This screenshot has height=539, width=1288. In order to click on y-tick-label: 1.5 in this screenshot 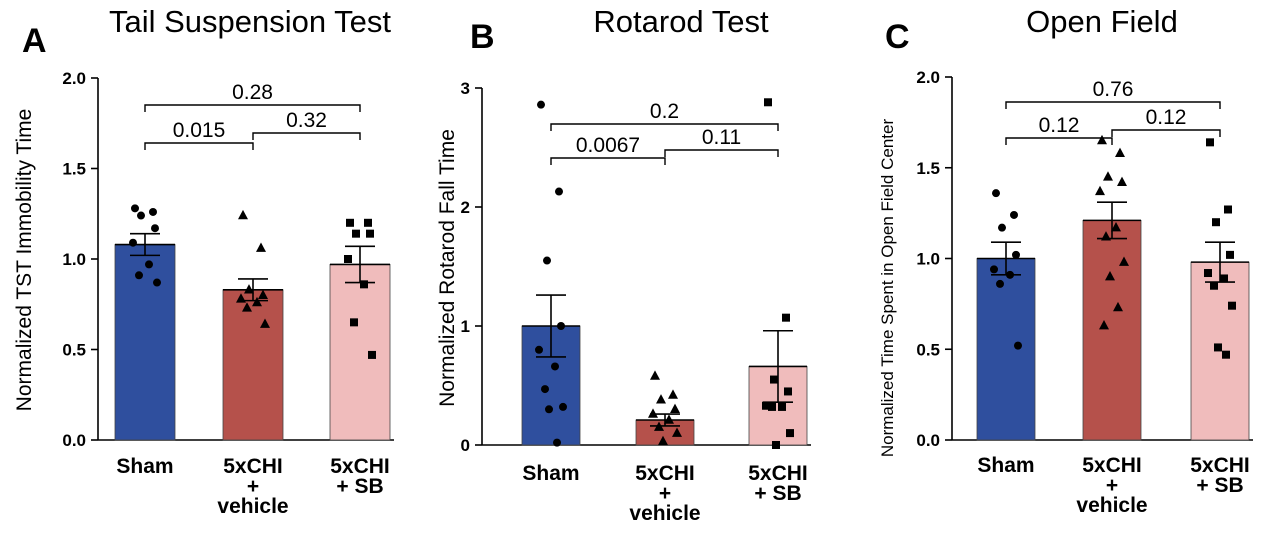, I will do `click(74, 169)`.